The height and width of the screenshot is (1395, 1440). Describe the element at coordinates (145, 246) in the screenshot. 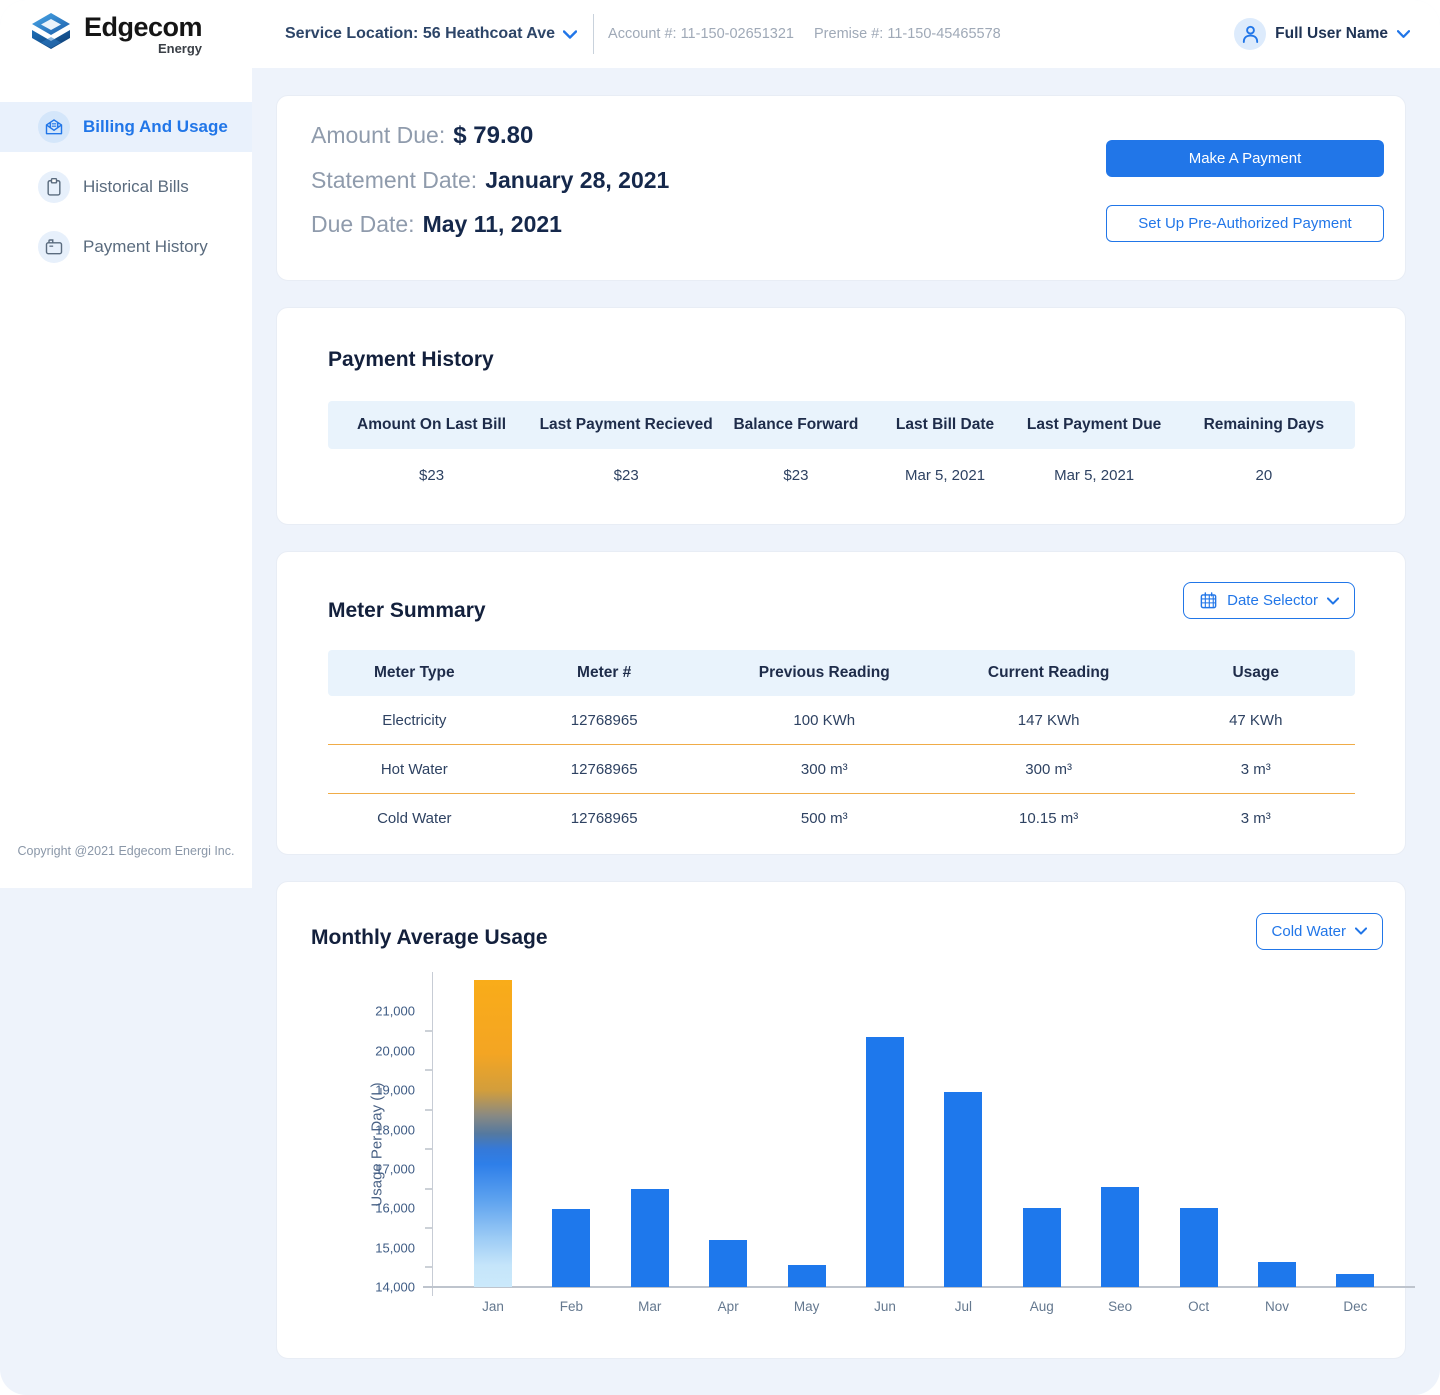

I see `sidebar-item-label: Payment History` at that location.